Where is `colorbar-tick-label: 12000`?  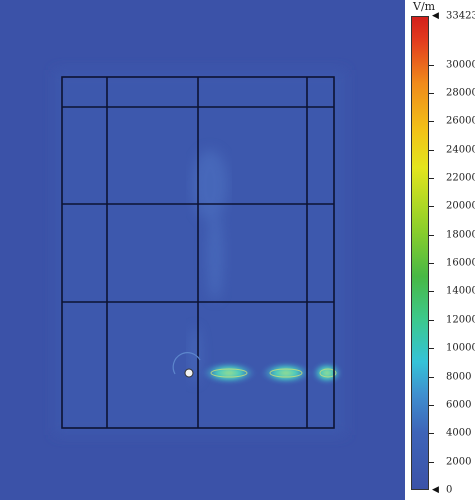 colorbar-tick-label: 12000 is located at coordinates (460, 320).